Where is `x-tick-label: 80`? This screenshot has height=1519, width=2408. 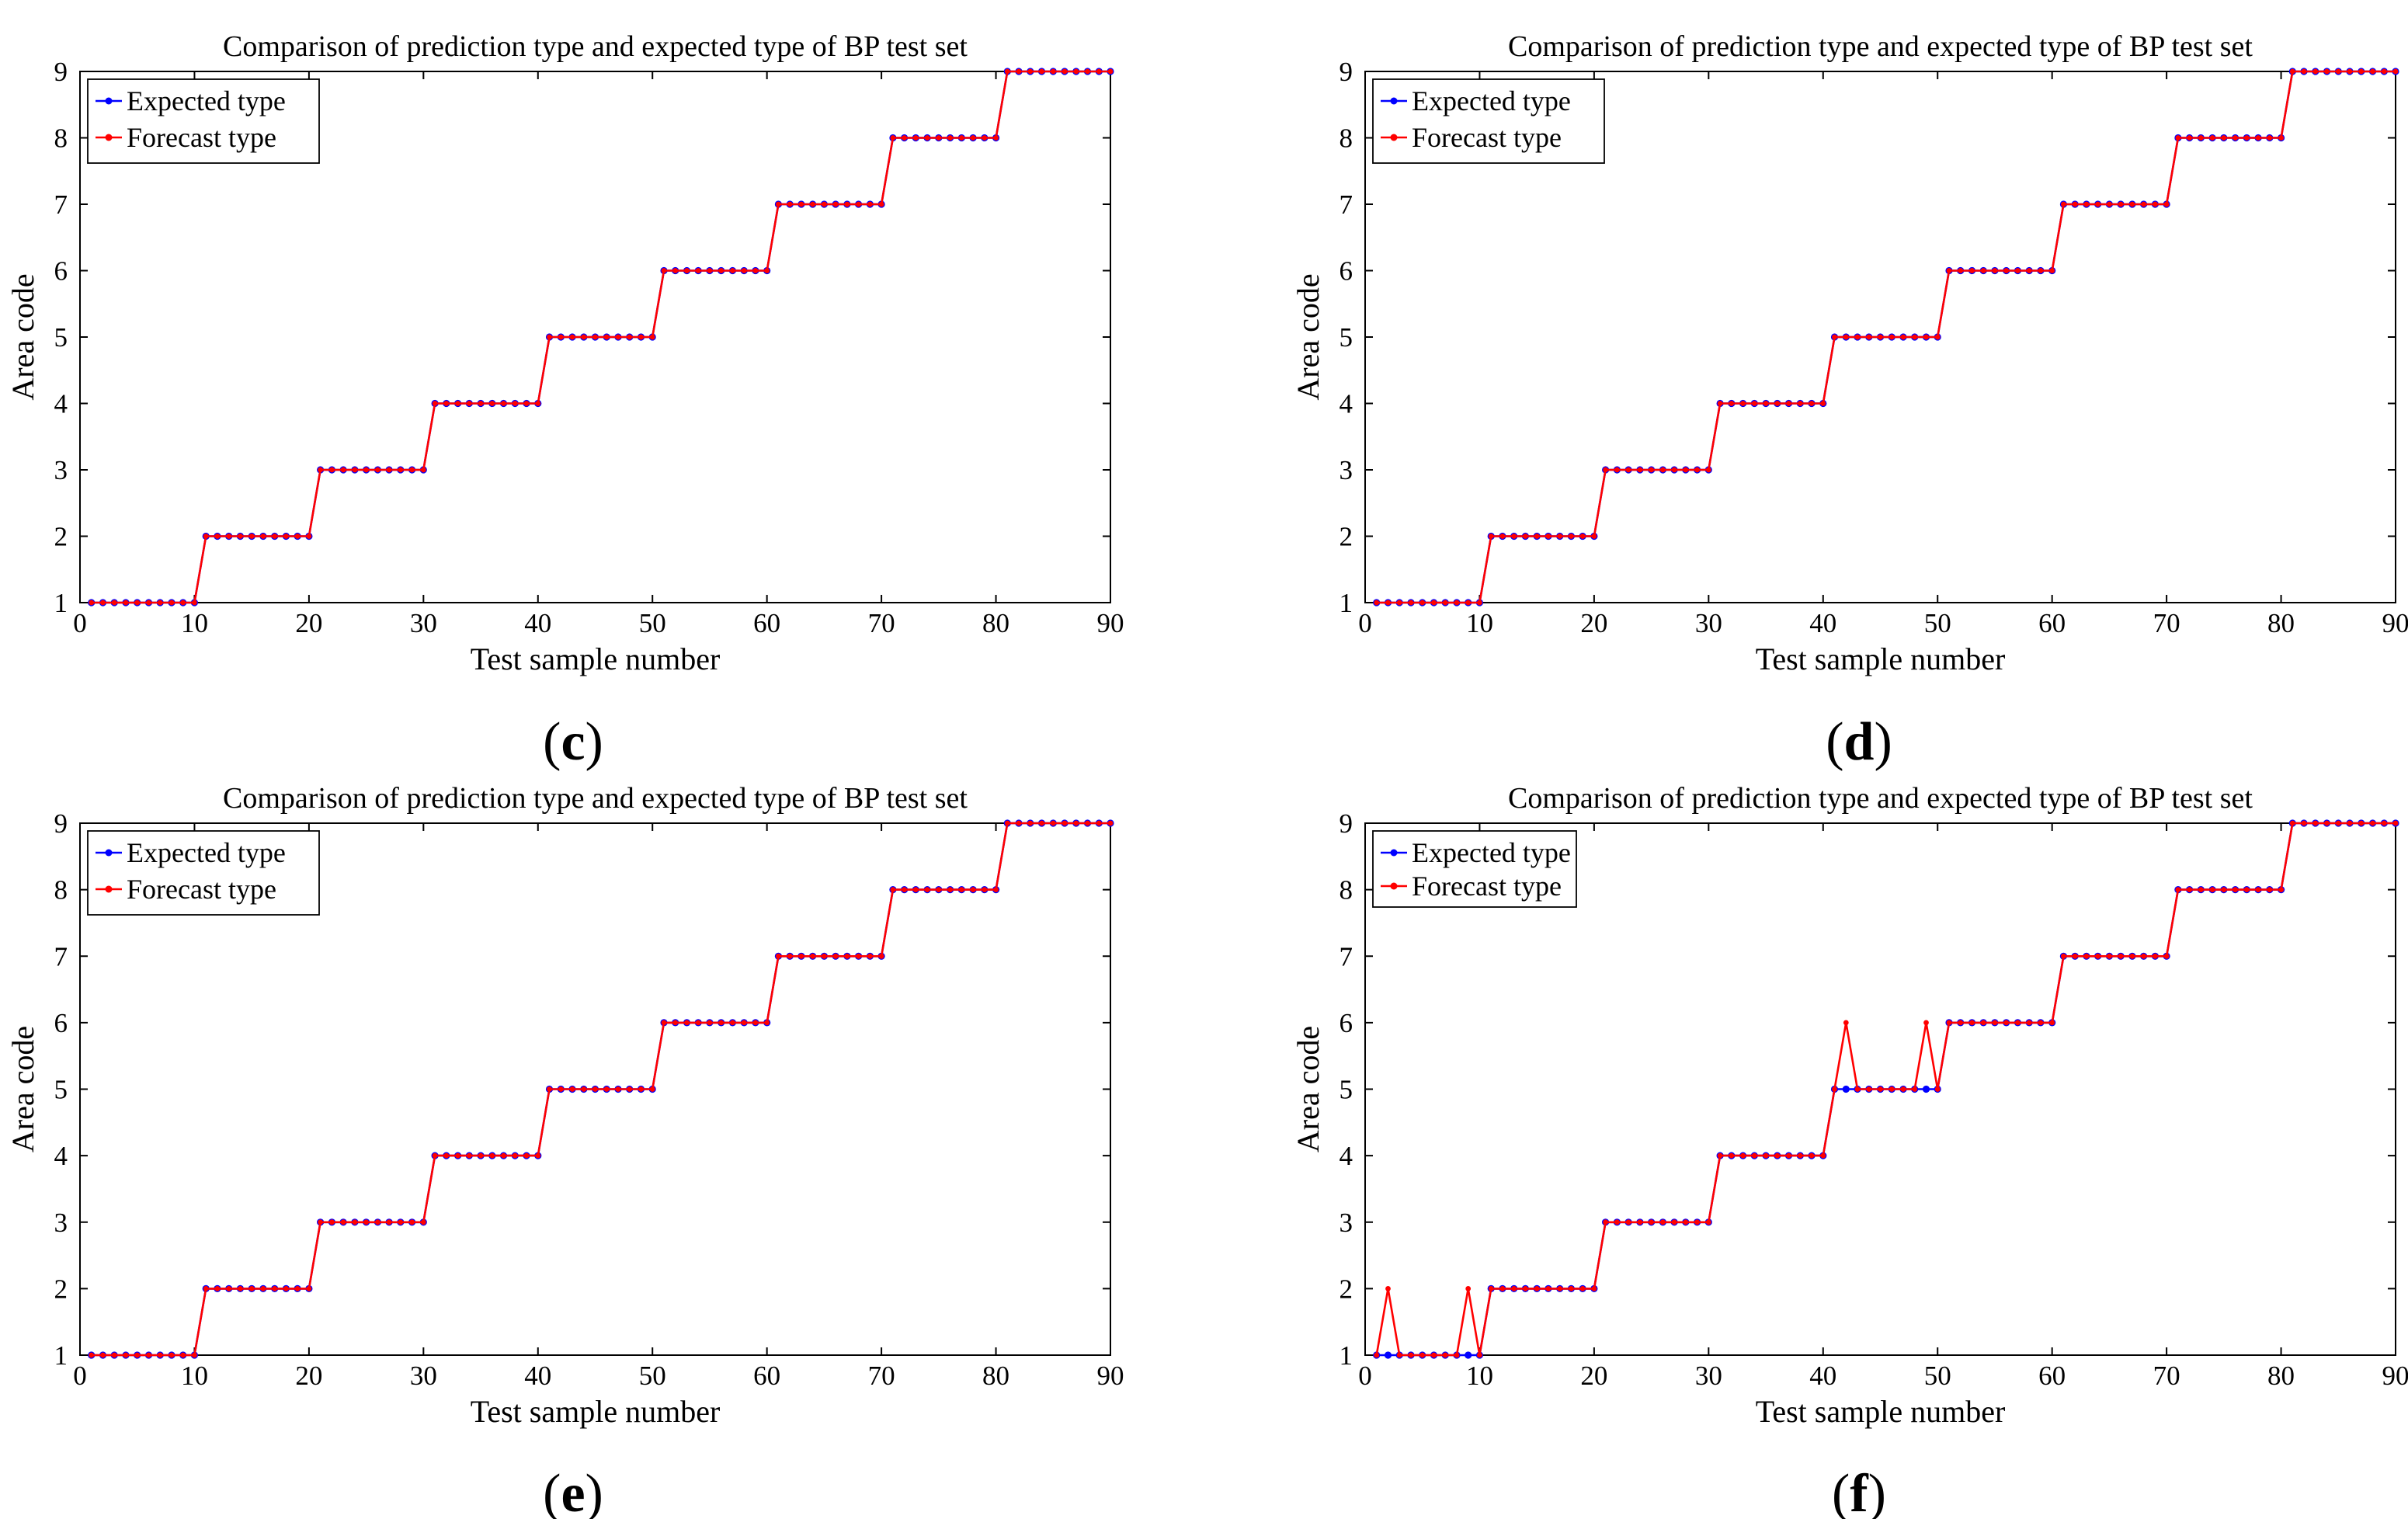 x-tick-label: 80 is located at coordinates (2281, 623).